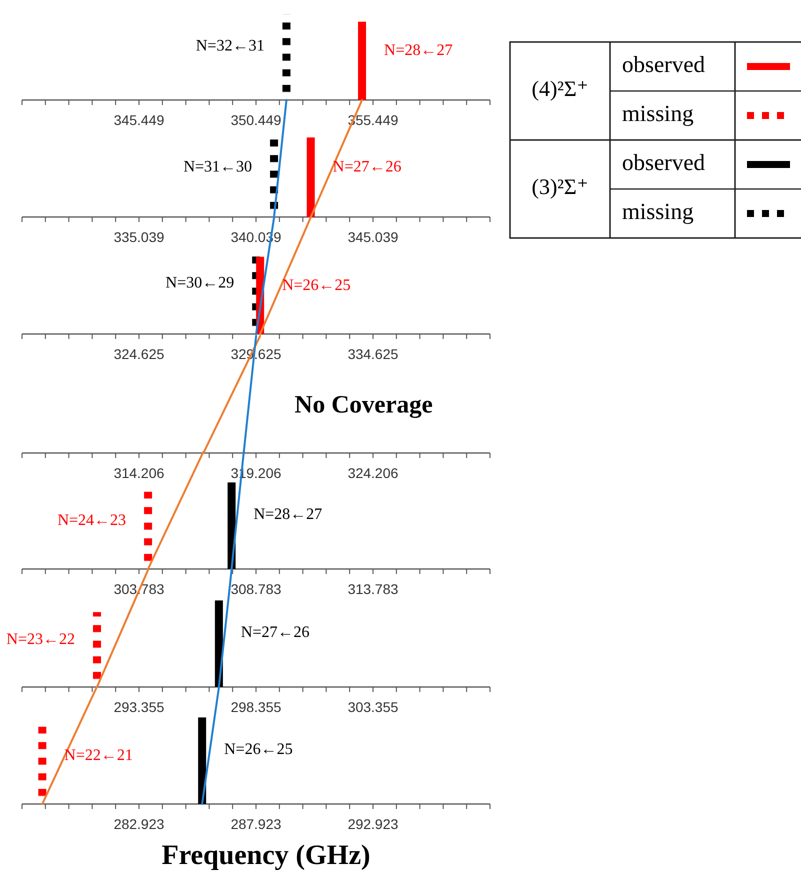  I want to click on annotation: N=23←22, so click(40, 639).